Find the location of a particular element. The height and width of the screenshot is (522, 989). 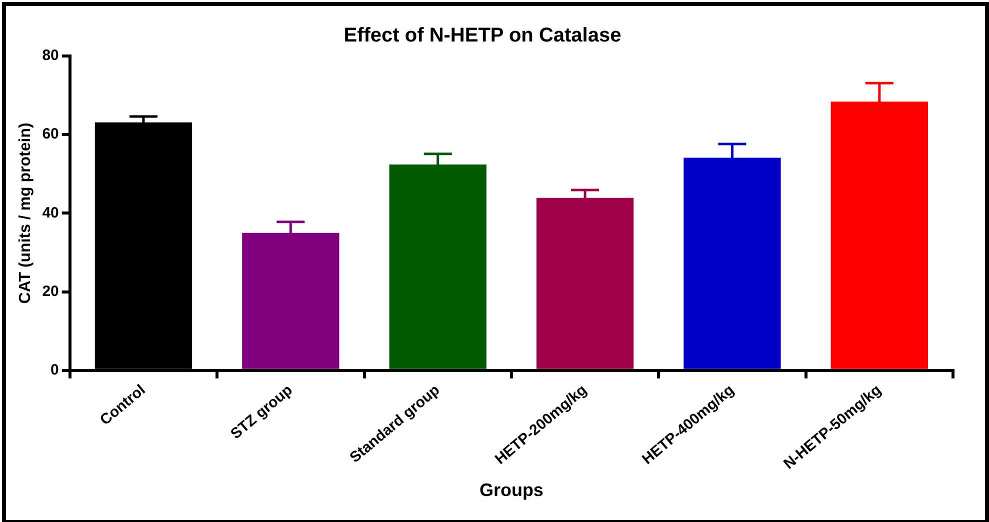

chart-title: Effect of N-HETP on Catalase is located at coordinates (483, 35).